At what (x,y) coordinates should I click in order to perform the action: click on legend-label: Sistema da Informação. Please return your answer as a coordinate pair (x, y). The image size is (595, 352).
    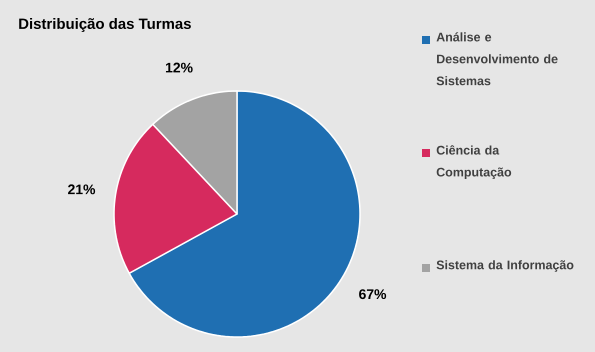
    Looking at the image, I should click on (505, 266).